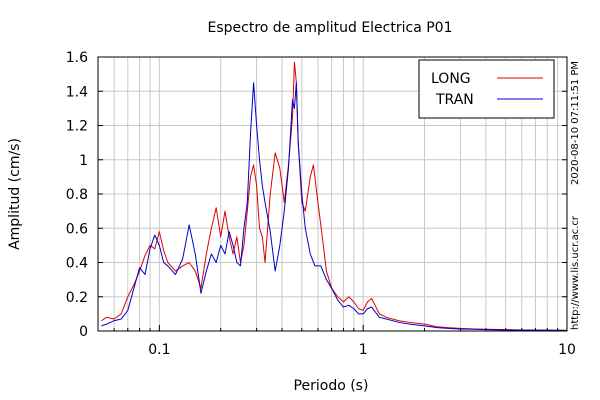 Image resolution: width=600 pixels, height=400 pixels. Describe the element at coordinates (451, 79) in the screenshot. I see `legend-label-long: LONG` at that location.